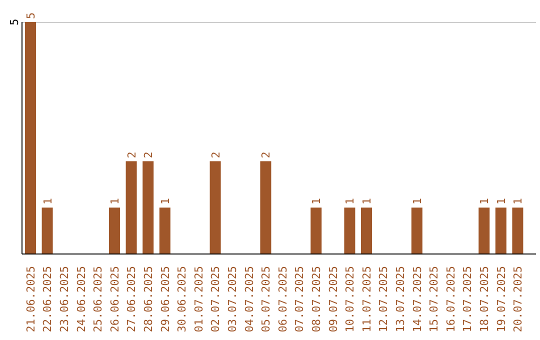 The width and height of the screenshot is (540, 340). What do you see at coordinates (47, 299) in the screenshot?
I see `x-tick-label: 22.06.2025` at bounding box center [47, 299].